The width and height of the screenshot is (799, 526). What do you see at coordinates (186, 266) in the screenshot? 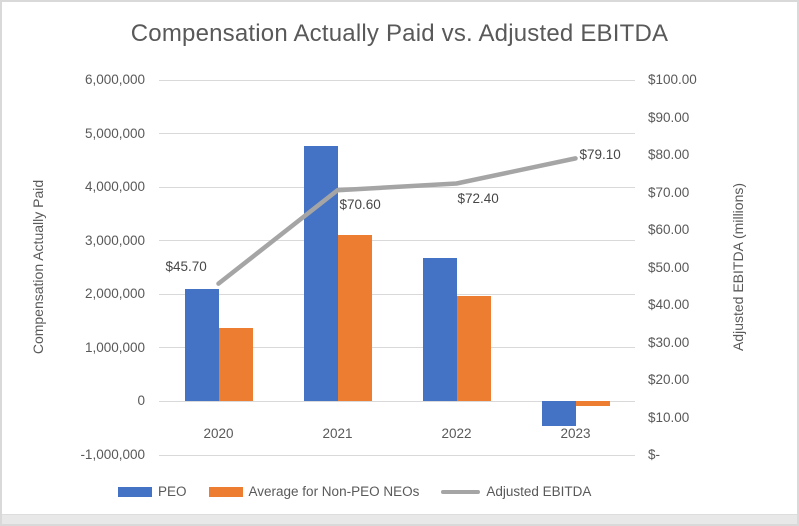
I see `line-point-label: $45.70` at bounding box center [186, 266].